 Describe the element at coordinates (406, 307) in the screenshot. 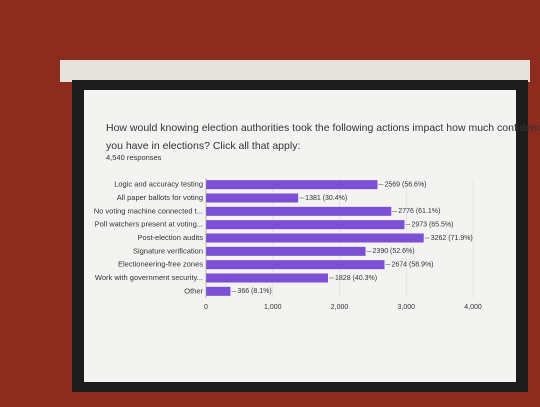

I see `x-tick-label: 3,000` at that location.